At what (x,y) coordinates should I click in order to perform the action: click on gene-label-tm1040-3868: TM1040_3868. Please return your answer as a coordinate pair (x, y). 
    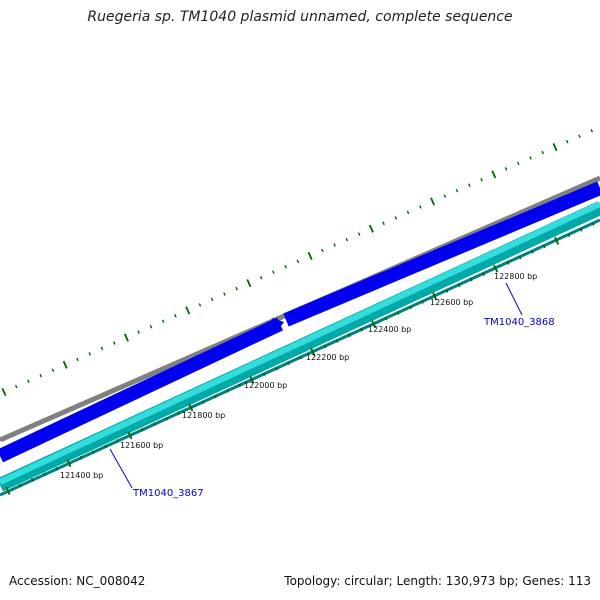
    Looking at the image, I should click on (519, 322).